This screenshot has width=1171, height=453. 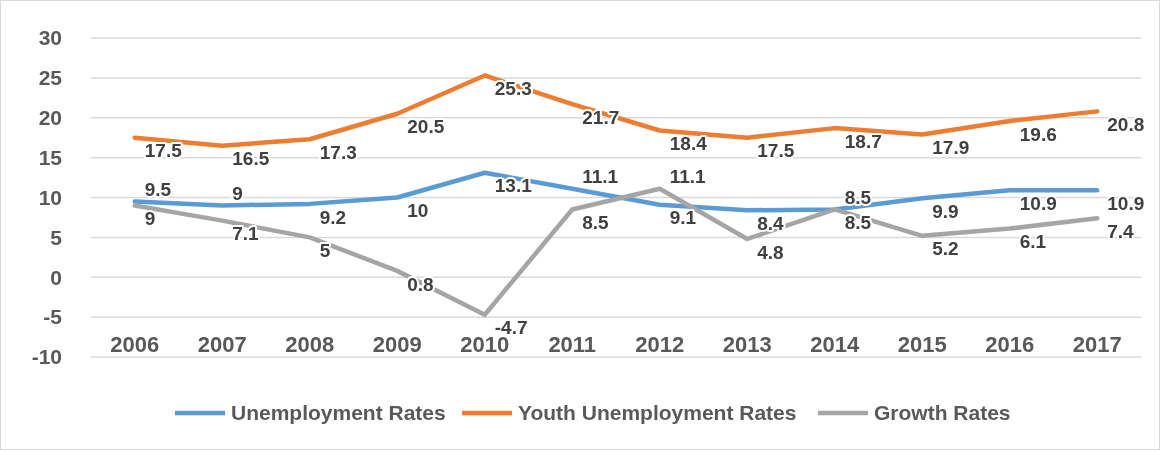 I want to click on x-tick-label: 2017, so click(x=1097, y=344).